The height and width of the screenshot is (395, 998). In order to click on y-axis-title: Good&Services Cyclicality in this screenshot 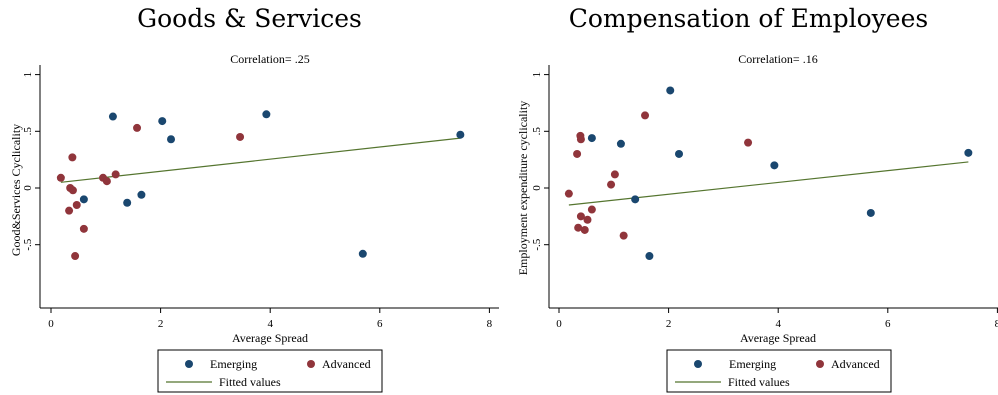, I will do `click(16, 190)`.